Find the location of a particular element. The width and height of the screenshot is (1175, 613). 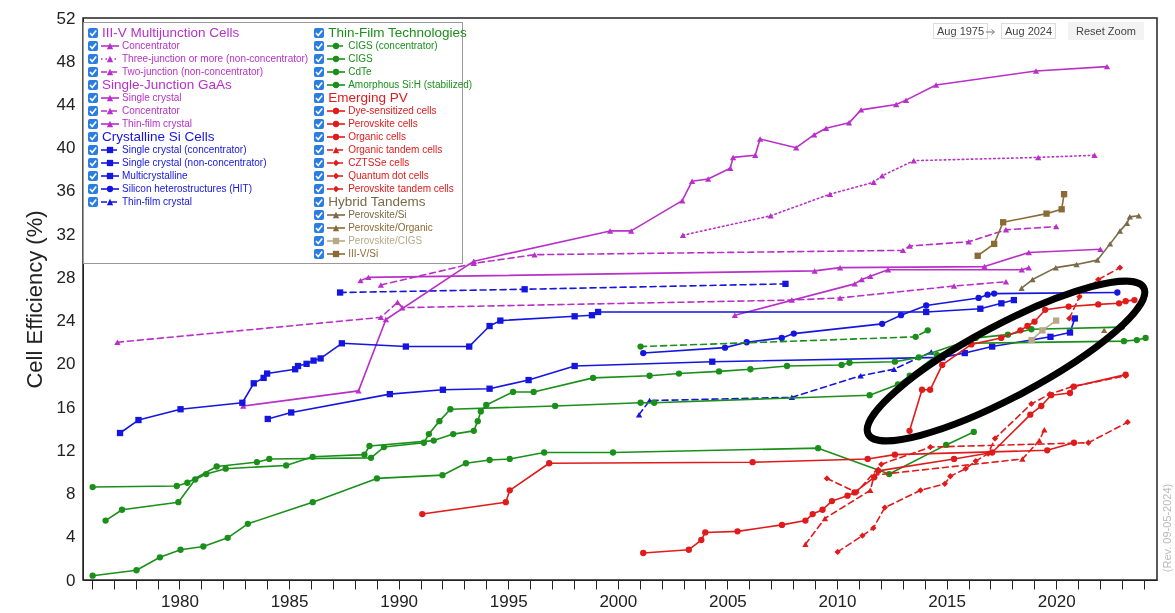

legend-label: Perovskite/Si is located at coordinates (377, 214).